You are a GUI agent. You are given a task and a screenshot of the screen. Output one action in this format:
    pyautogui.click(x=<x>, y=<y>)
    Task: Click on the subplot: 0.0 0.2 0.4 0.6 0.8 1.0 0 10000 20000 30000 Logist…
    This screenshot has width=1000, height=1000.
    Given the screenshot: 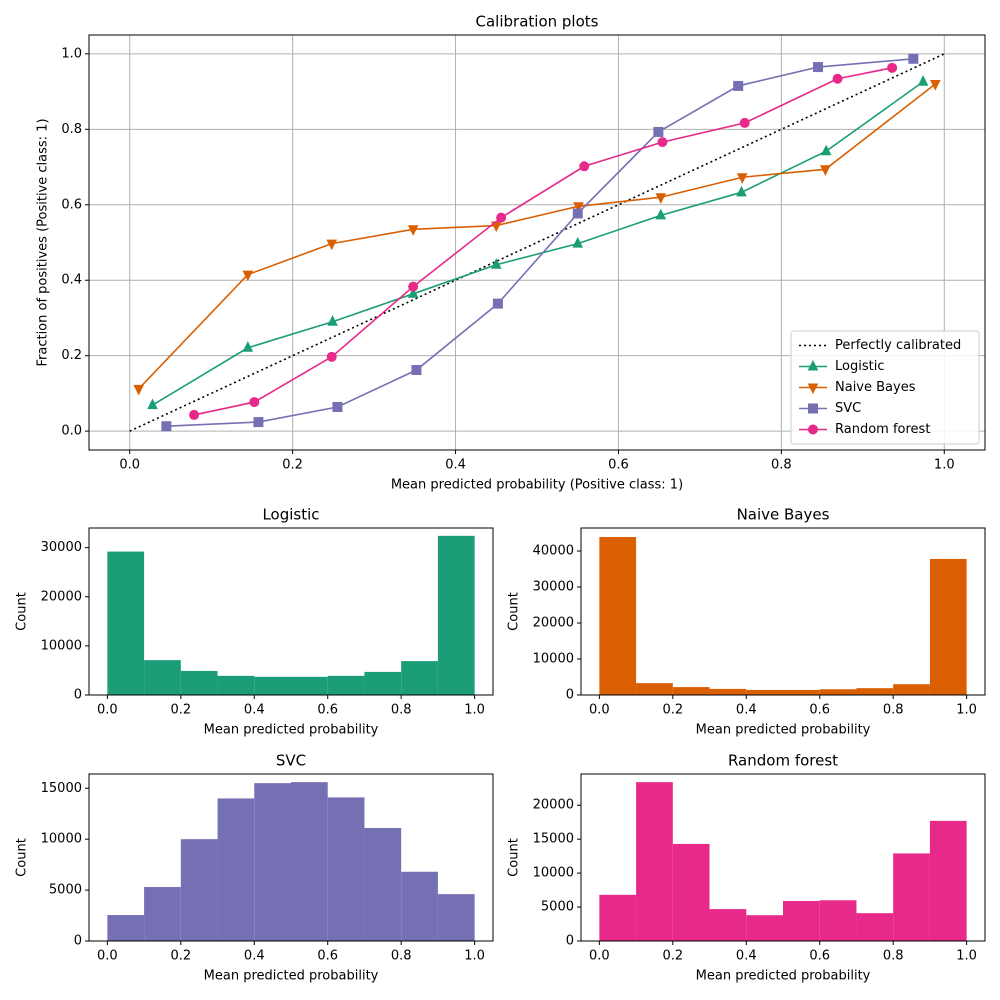 What is the action you would take?
    pyautogui.click(x=254, y=622)
    